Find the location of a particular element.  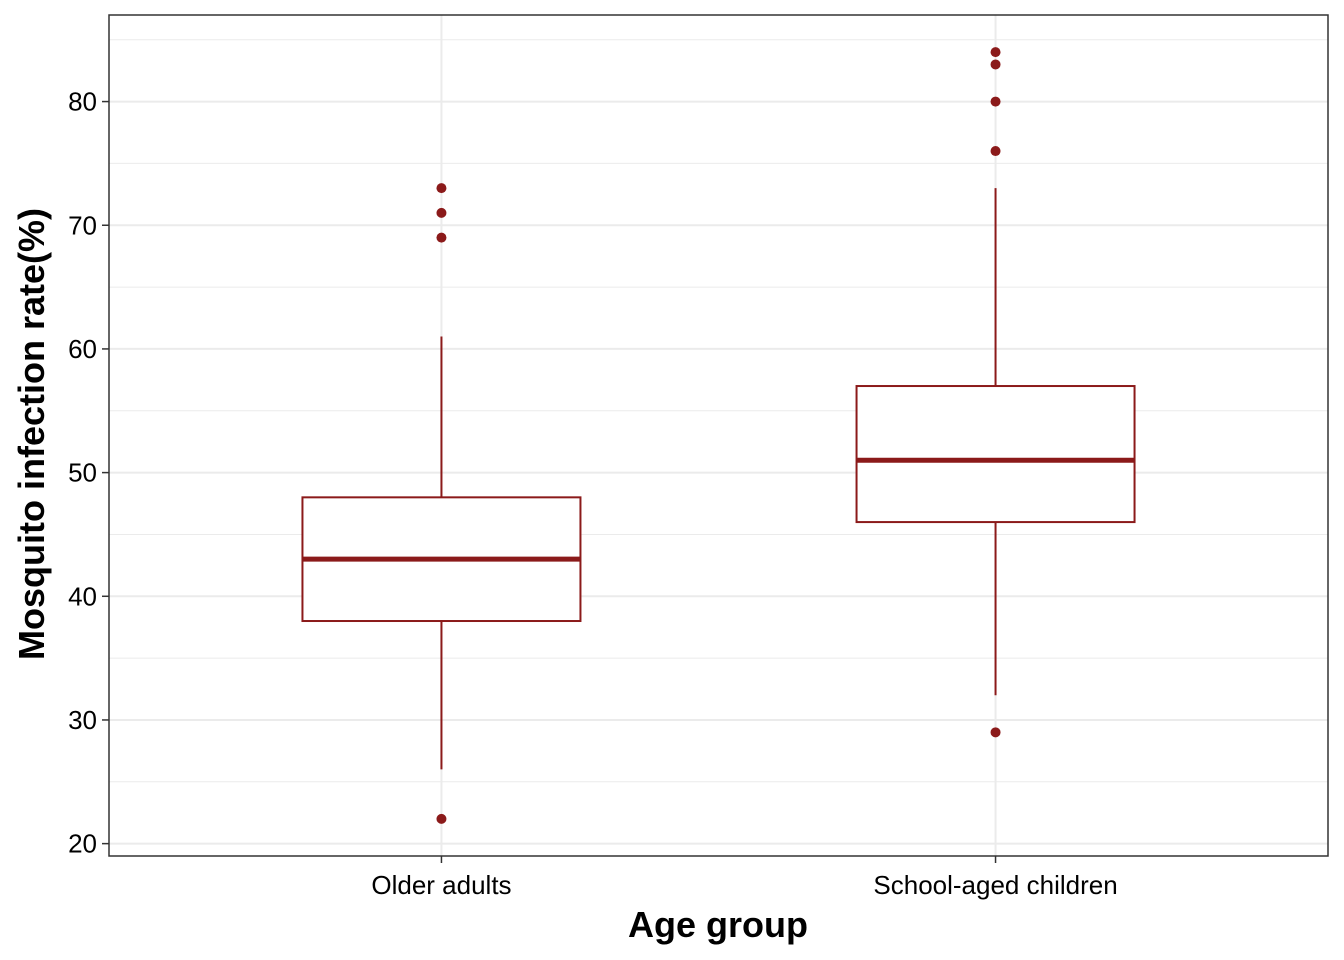

y-axis: 20 30 40 50 60 70 80 is located at coordinates (88, 473).